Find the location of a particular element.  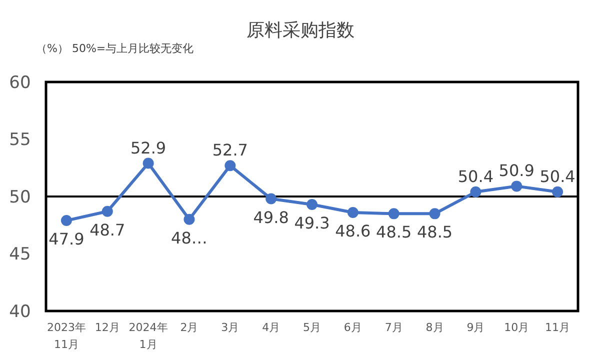

x-tick-label: 9月 is located at coordinates (475, 327).